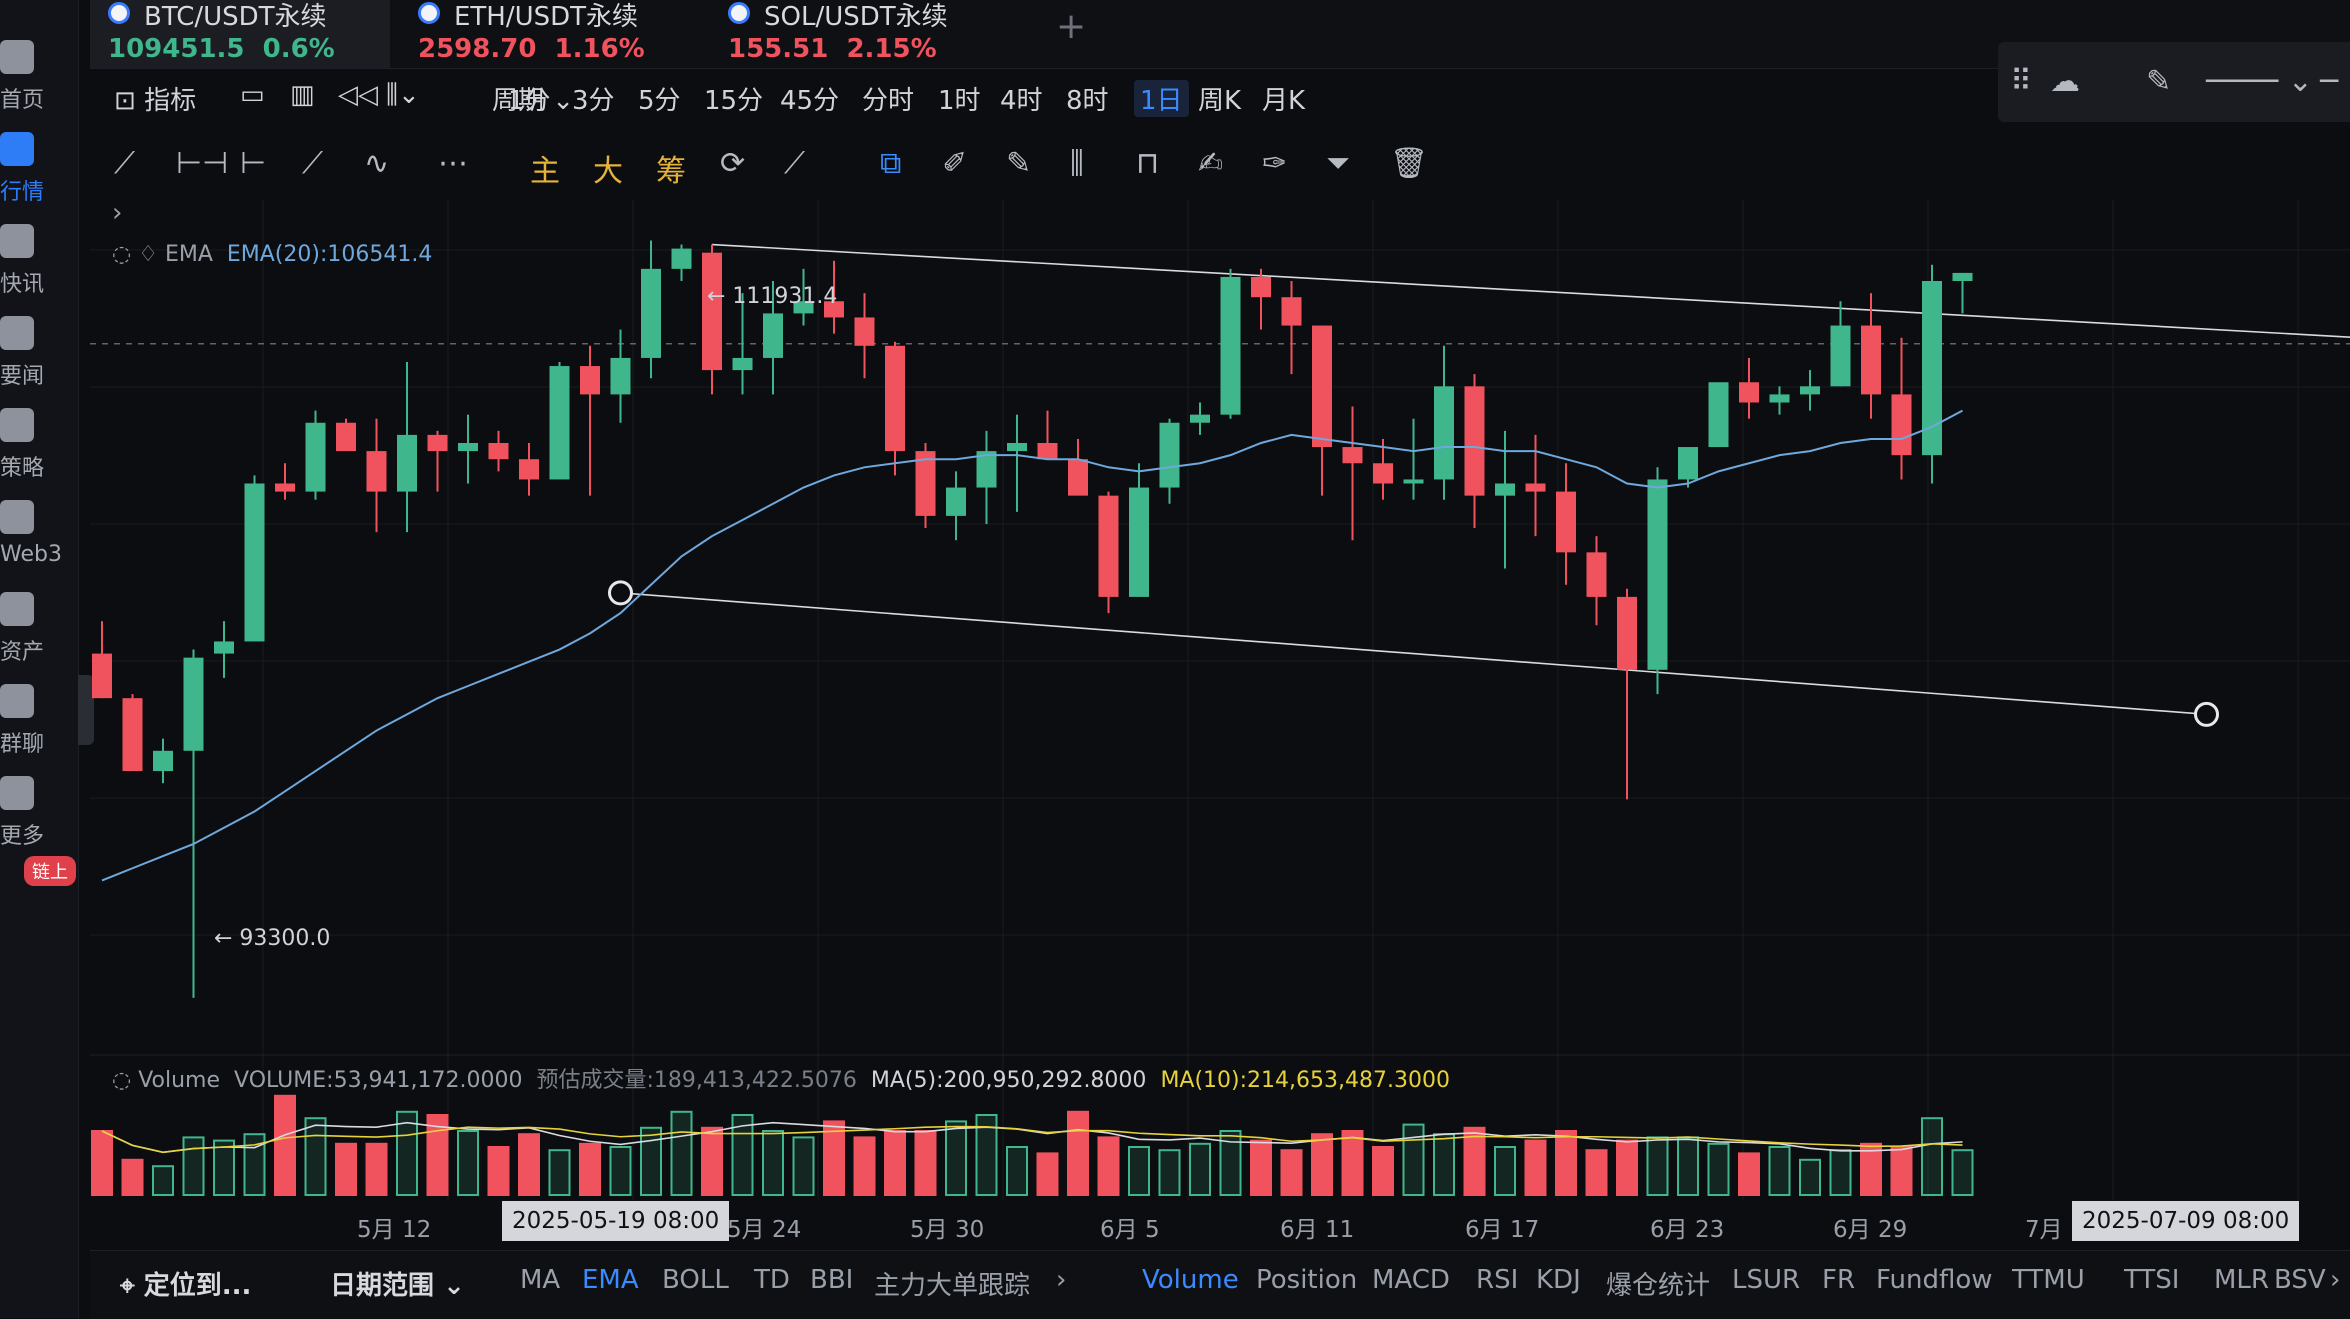 Image resolution: width=2350 pixels, height=1319 pixels. What do you see at coordinates (358, 95) in the screenshot?
I see `rewind-icon: ◁◁` at bounding box center [358, 95].